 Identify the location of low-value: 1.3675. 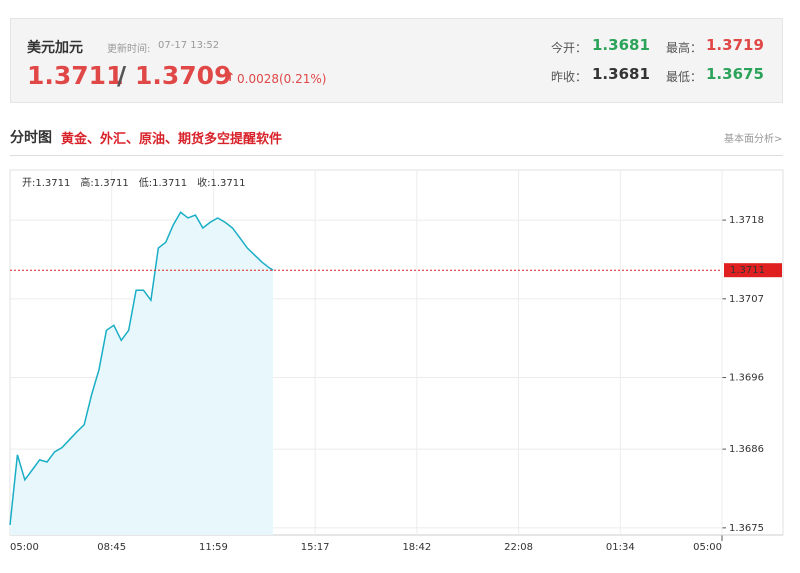
(735, 74).